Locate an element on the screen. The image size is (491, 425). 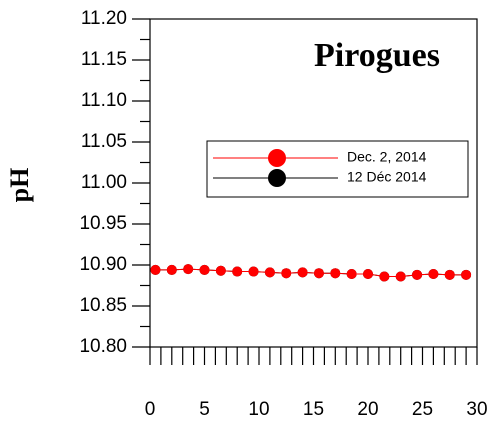
y-tick-label: 10.90 is located at coordinates (103, 264).